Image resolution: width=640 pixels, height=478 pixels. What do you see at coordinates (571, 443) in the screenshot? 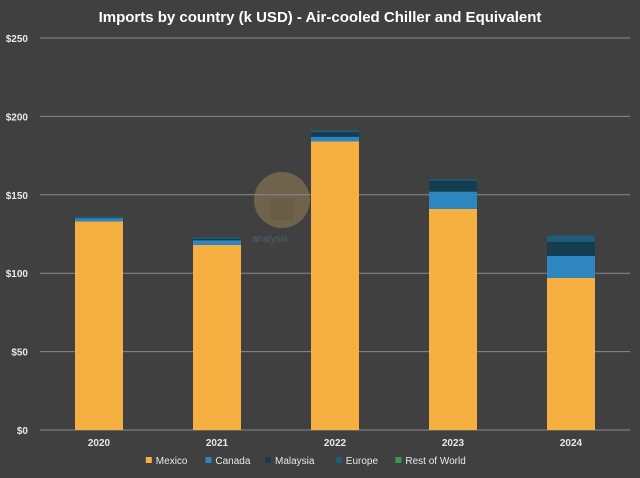
I see `x-tick-label: 2024` at bounding box center [571, 443].